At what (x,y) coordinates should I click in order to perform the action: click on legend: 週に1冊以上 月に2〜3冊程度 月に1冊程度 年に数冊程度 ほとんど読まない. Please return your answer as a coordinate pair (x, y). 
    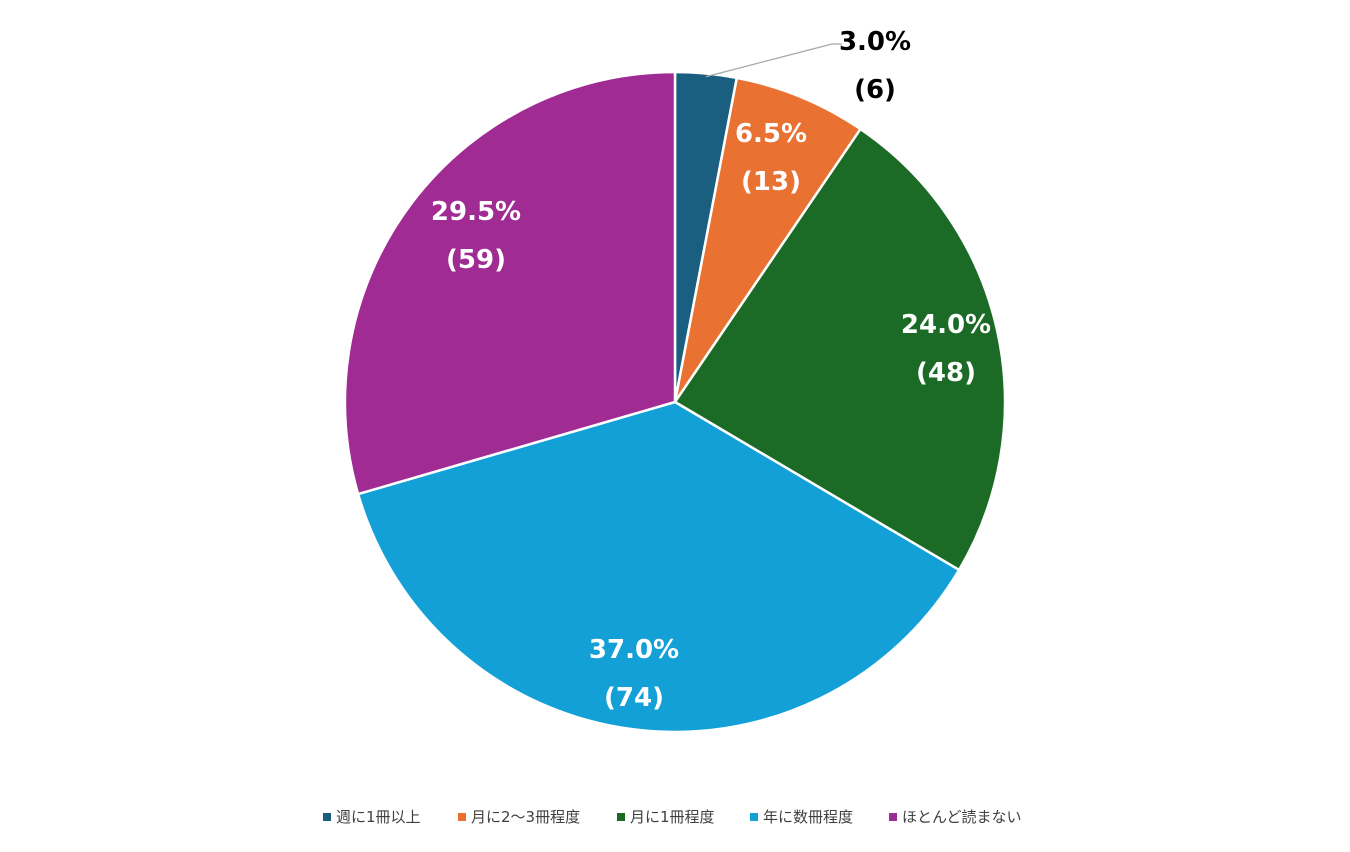
    Looking at the image, I should click on (672, 817).